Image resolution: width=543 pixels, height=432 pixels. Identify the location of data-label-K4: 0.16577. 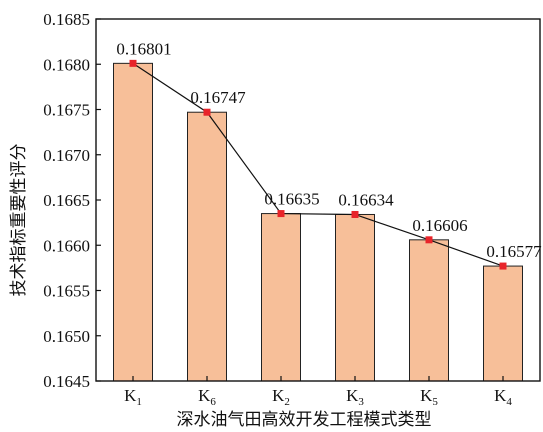
(514, 251).